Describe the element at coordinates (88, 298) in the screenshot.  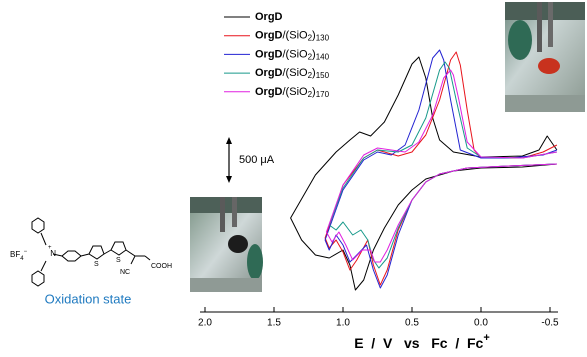
I see `caption: Oxidation state` at that location.